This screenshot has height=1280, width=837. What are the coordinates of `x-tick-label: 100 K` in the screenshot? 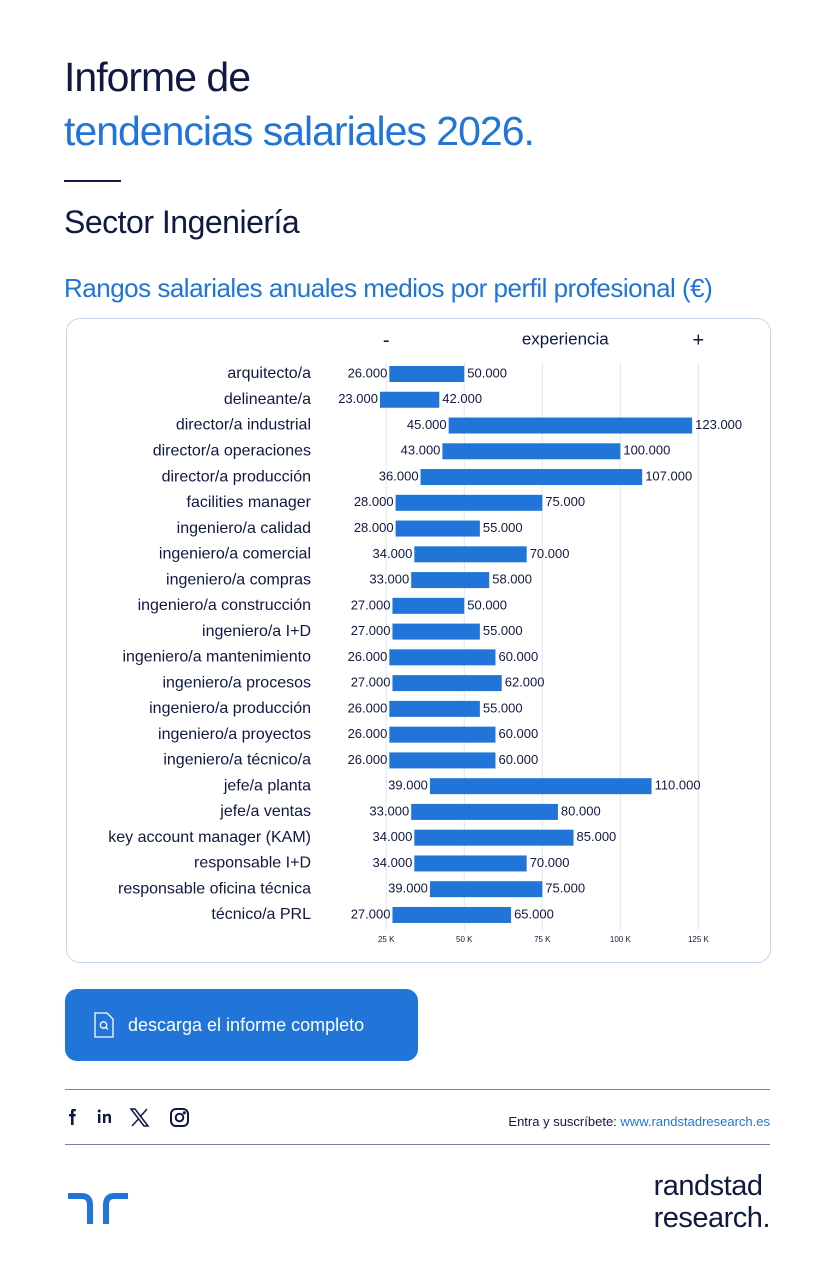 It's located at (621, 939).